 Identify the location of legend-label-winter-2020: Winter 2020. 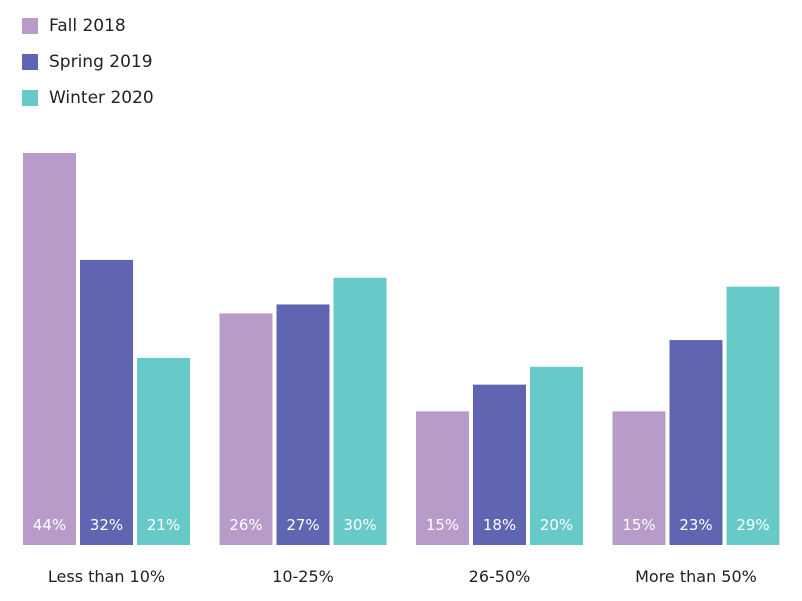
(101, 98).